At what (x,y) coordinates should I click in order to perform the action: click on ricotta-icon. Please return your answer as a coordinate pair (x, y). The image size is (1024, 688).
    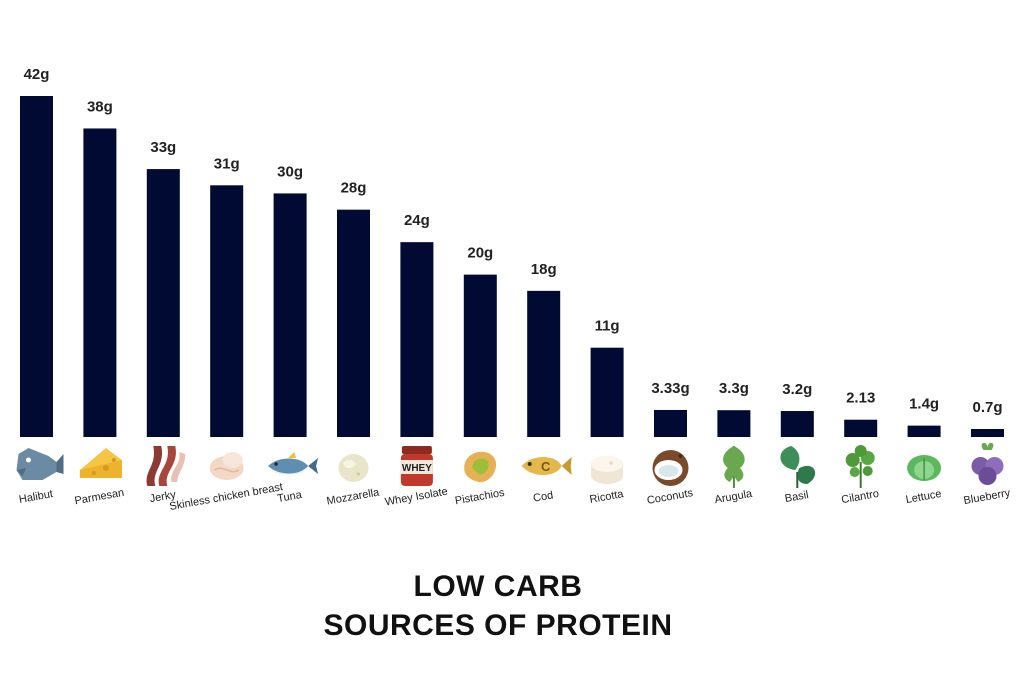
    Looking at the image, I should click on (607, 470).